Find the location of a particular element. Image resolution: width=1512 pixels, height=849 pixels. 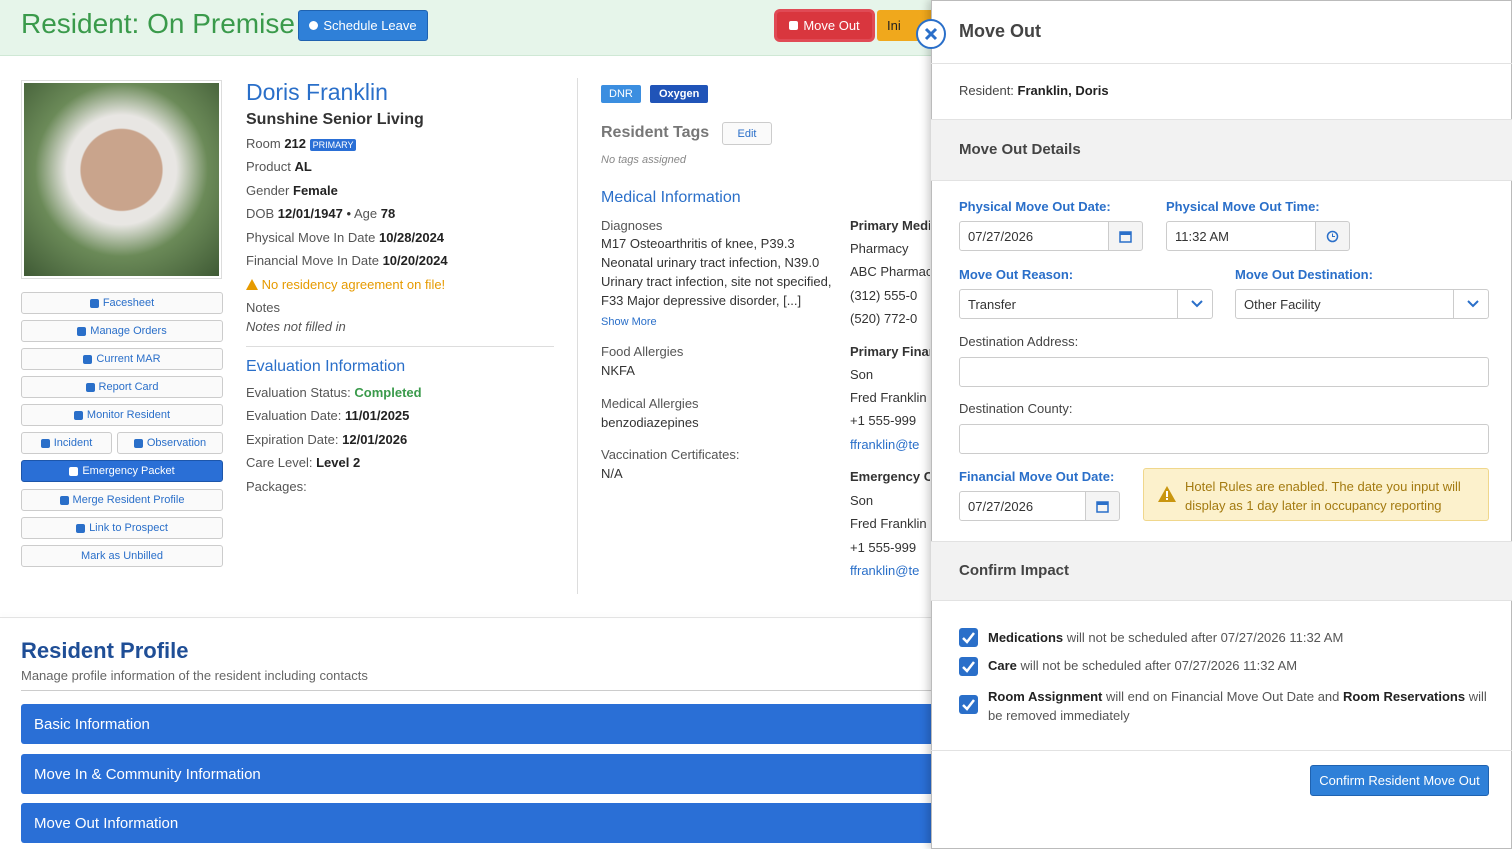

notes: Notes not filled in is located at coordinates (296, 326).